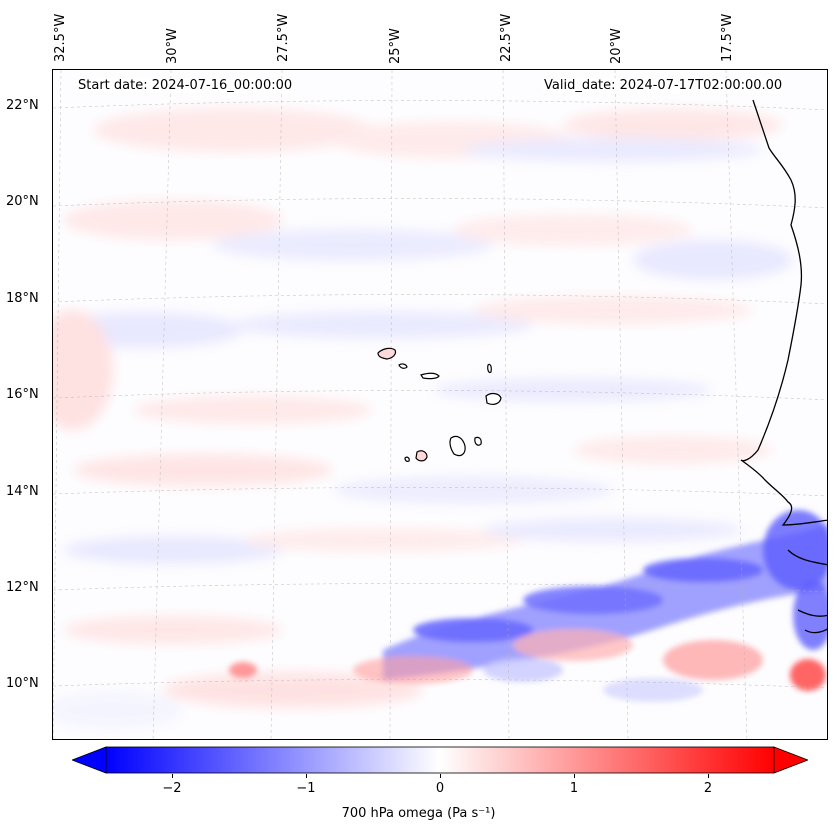  What do you see at coordinates (22, 491) in the screenshot?
I see `lat-label-14n: 14°N` at bounding box center [22, 491].